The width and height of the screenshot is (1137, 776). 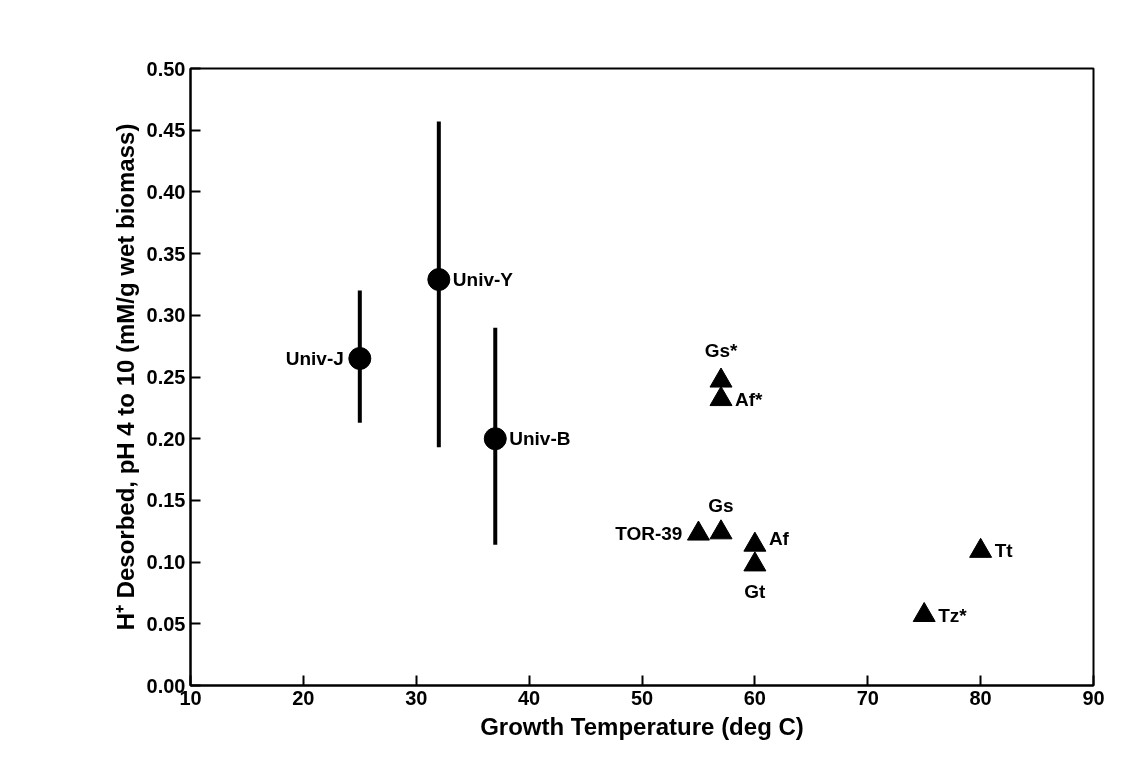 I want to click on annotation: Univ-B, so click(x=540, y=439).